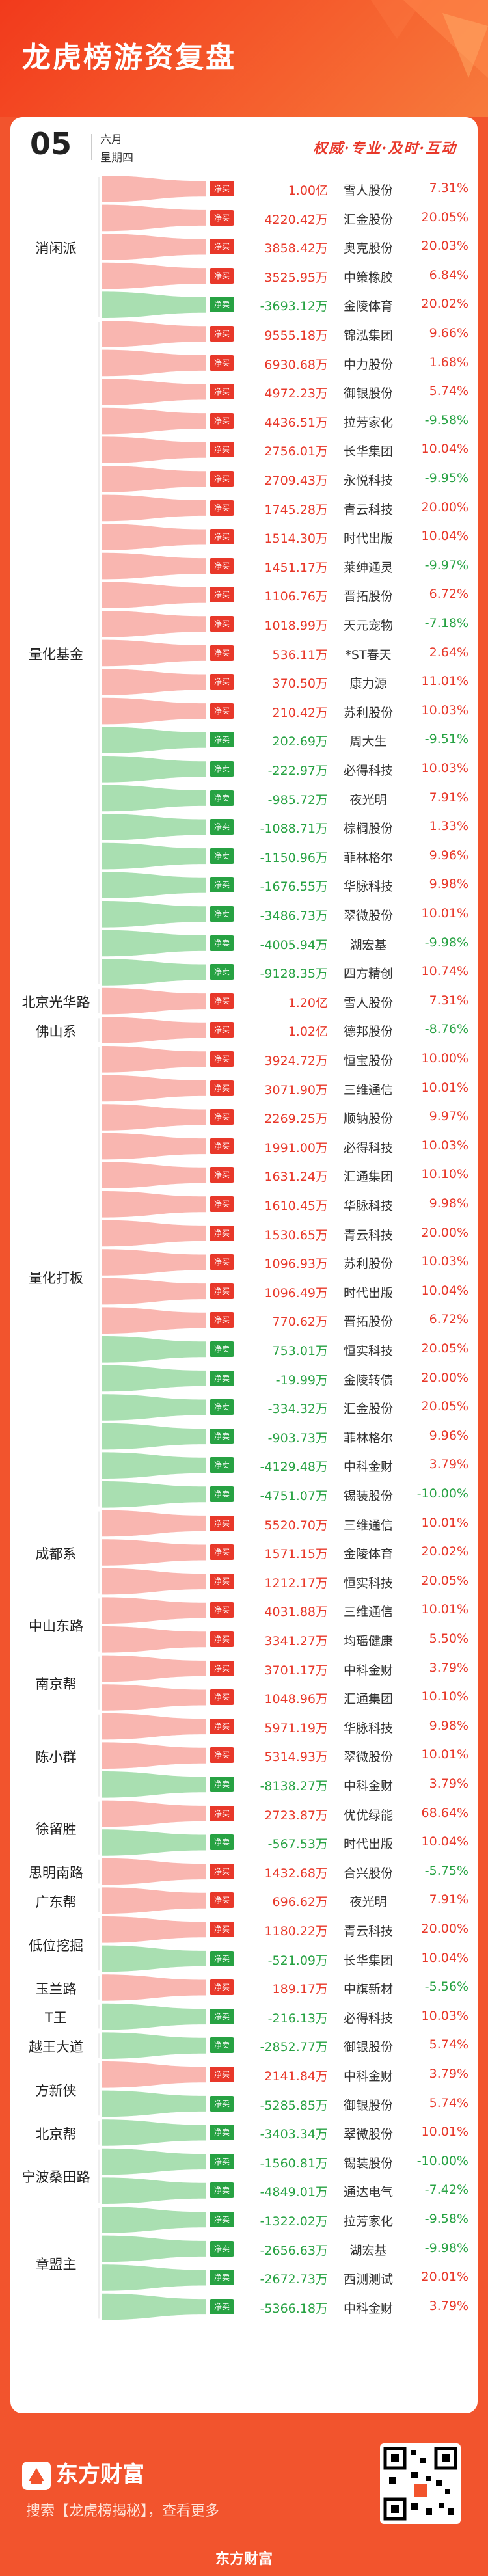 This screenshot has width=488, height=2576. I want to click on trade-row: 净买 1432.68万 合兴股份 -5.75%, so click(244, 1871).